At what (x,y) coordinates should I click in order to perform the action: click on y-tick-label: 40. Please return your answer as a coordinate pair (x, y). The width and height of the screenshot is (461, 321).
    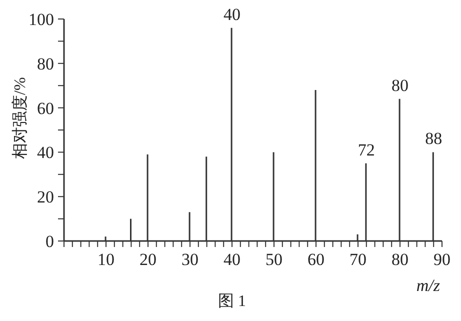
    Looking at the image, I should click on (45, 152).